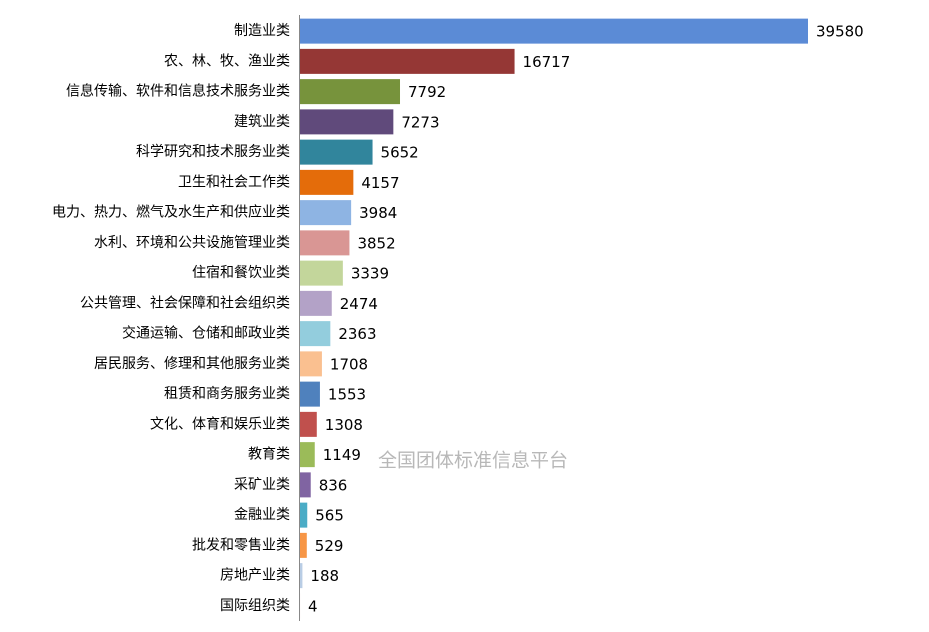 This screenshot has width=929, height=632. I want to click on value-label: 7273, so click(420, 122).